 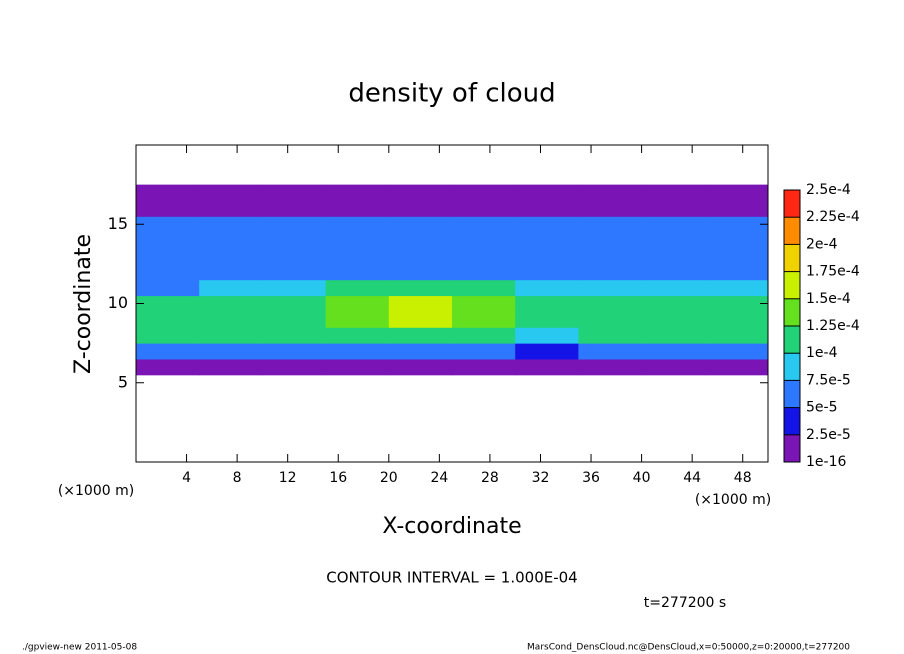 What do you see at coordinates (118, 223) in the screenshot?
I see `y-tick-label: 15` at bounding box center [118, 223].